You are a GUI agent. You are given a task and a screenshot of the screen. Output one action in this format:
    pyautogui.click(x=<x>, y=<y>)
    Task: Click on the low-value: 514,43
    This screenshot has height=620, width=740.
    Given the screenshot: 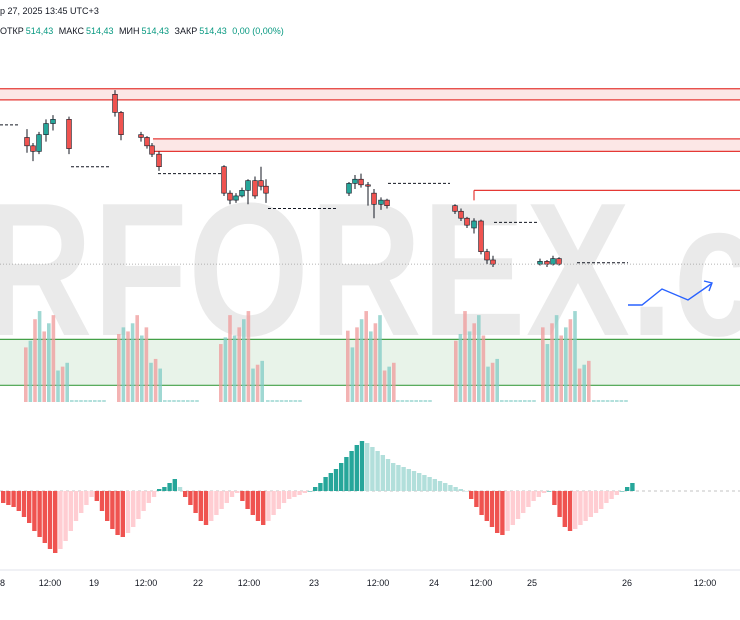 What is the action you would take?
    pyautogui.click(x=155, y=31)
    